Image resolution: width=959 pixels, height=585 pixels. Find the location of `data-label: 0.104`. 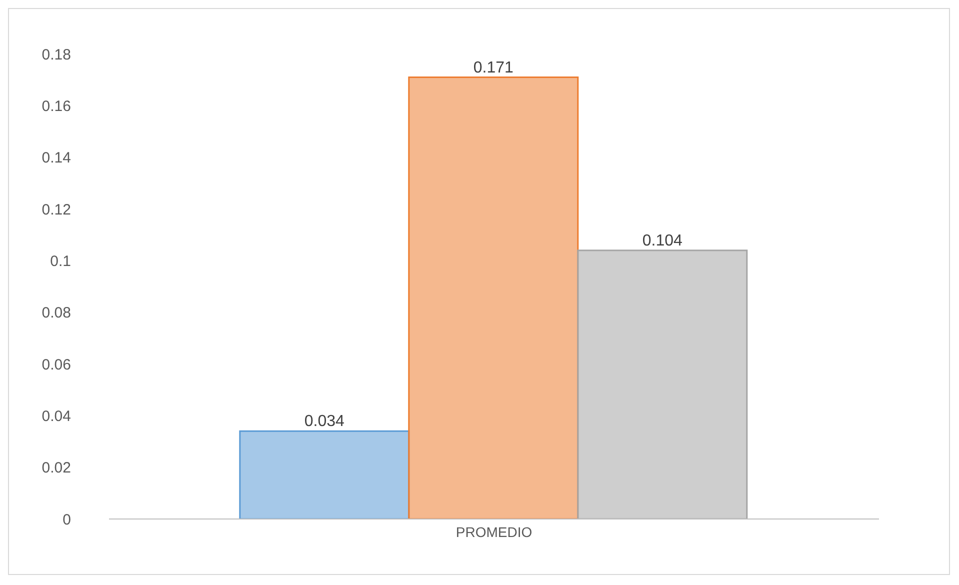

data-label: 0.104 is located at coordinates (662, 241).